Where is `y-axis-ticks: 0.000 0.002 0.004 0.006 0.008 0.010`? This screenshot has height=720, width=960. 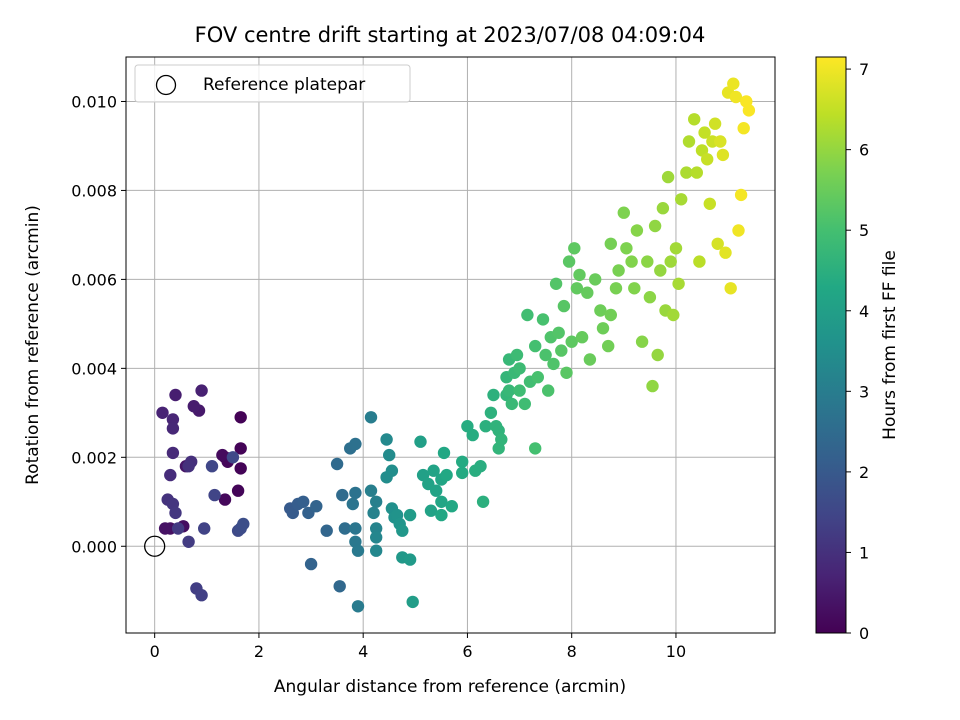
y-axis-ticks: 0.000 0.002 0.004 0.006 0.008 0.010 is located at coordinates (98, 324).